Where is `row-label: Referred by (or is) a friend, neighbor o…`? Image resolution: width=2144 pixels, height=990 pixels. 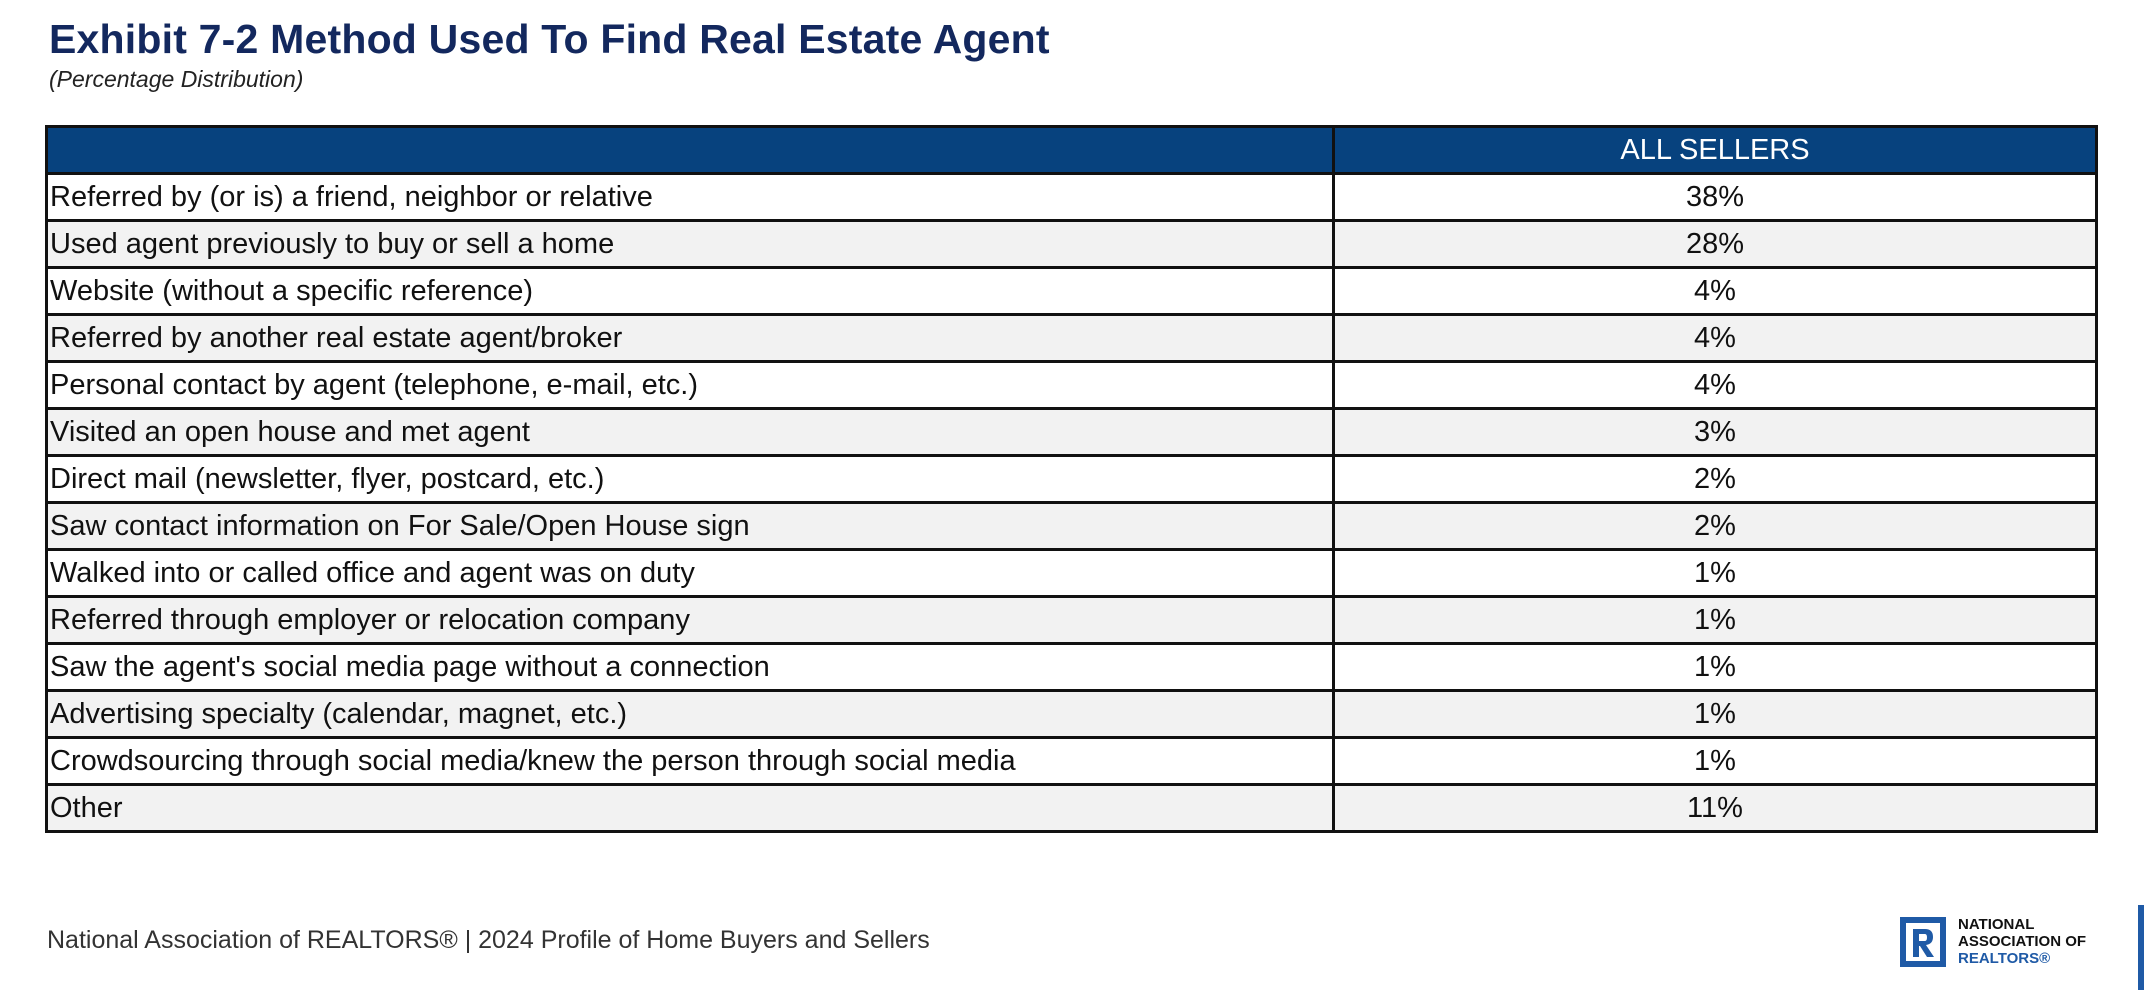 row-label: Referred by (or is) a friend, neighbor o… is located at coordinates (690, 197).